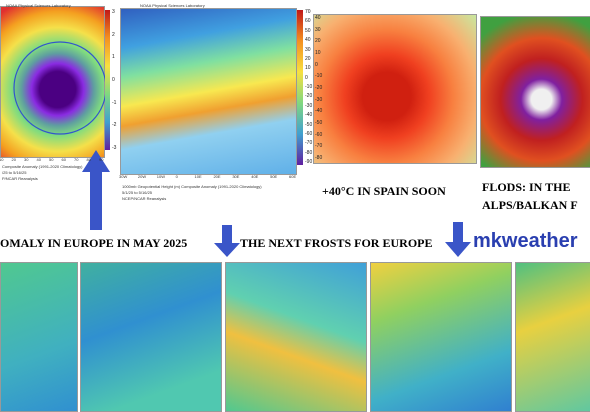 This screenshot has width=590, height=412. I want to click on headline: +40°C IN SPAIN SOON, so click(384, 191).